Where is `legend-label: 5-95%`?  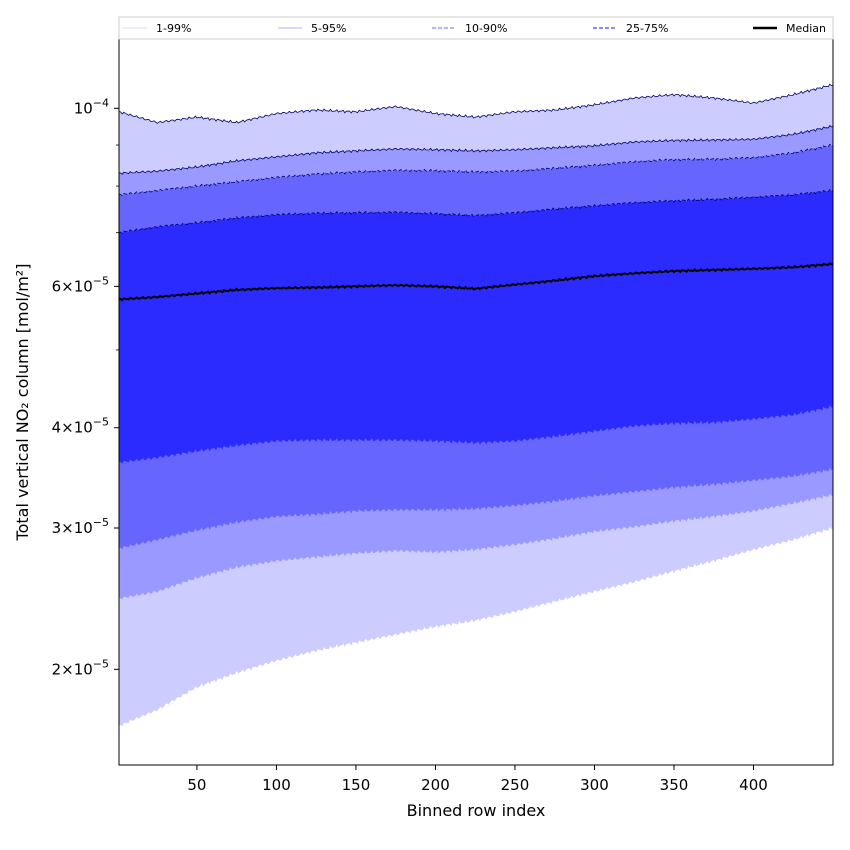
legend-label: 5-95% is located at coordinates (328, 28).